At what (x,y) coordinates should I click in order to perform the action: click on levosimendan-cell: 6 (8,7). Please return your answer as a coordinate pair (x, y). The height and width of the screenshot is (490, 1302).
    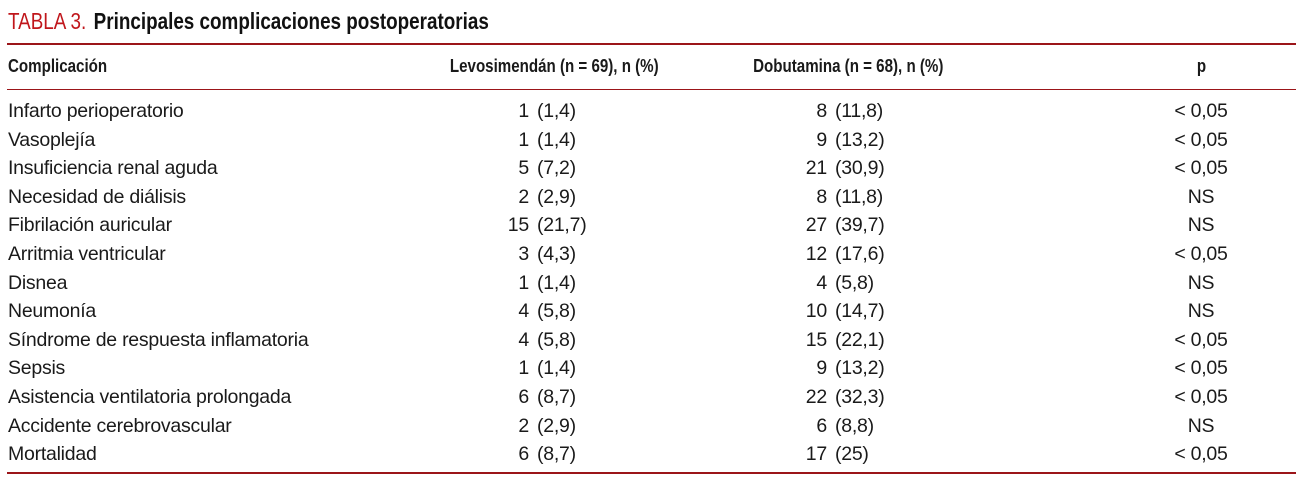
    Looking at the image, I should click on (550, 454).